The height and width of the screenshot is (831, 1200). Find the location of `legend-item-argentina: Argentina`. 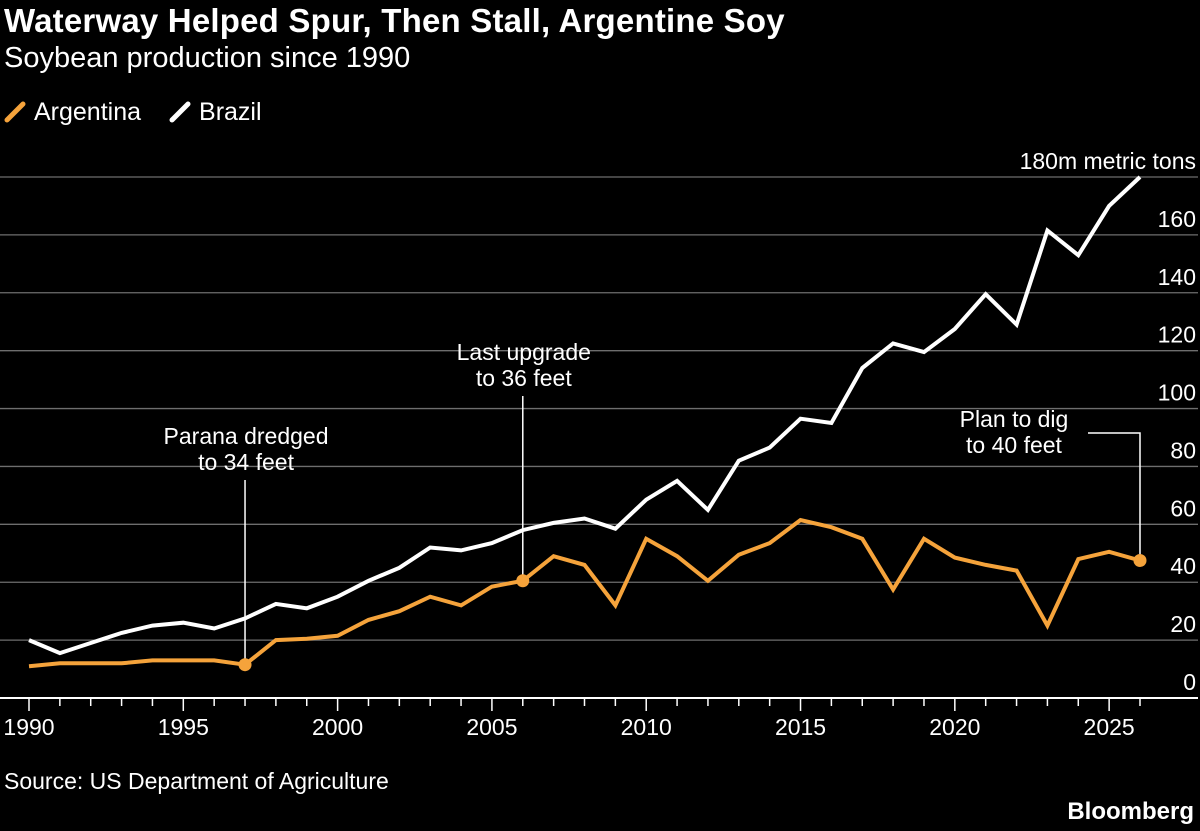

legend-item-argentina: Argentina is located at coordinates (72, 112).